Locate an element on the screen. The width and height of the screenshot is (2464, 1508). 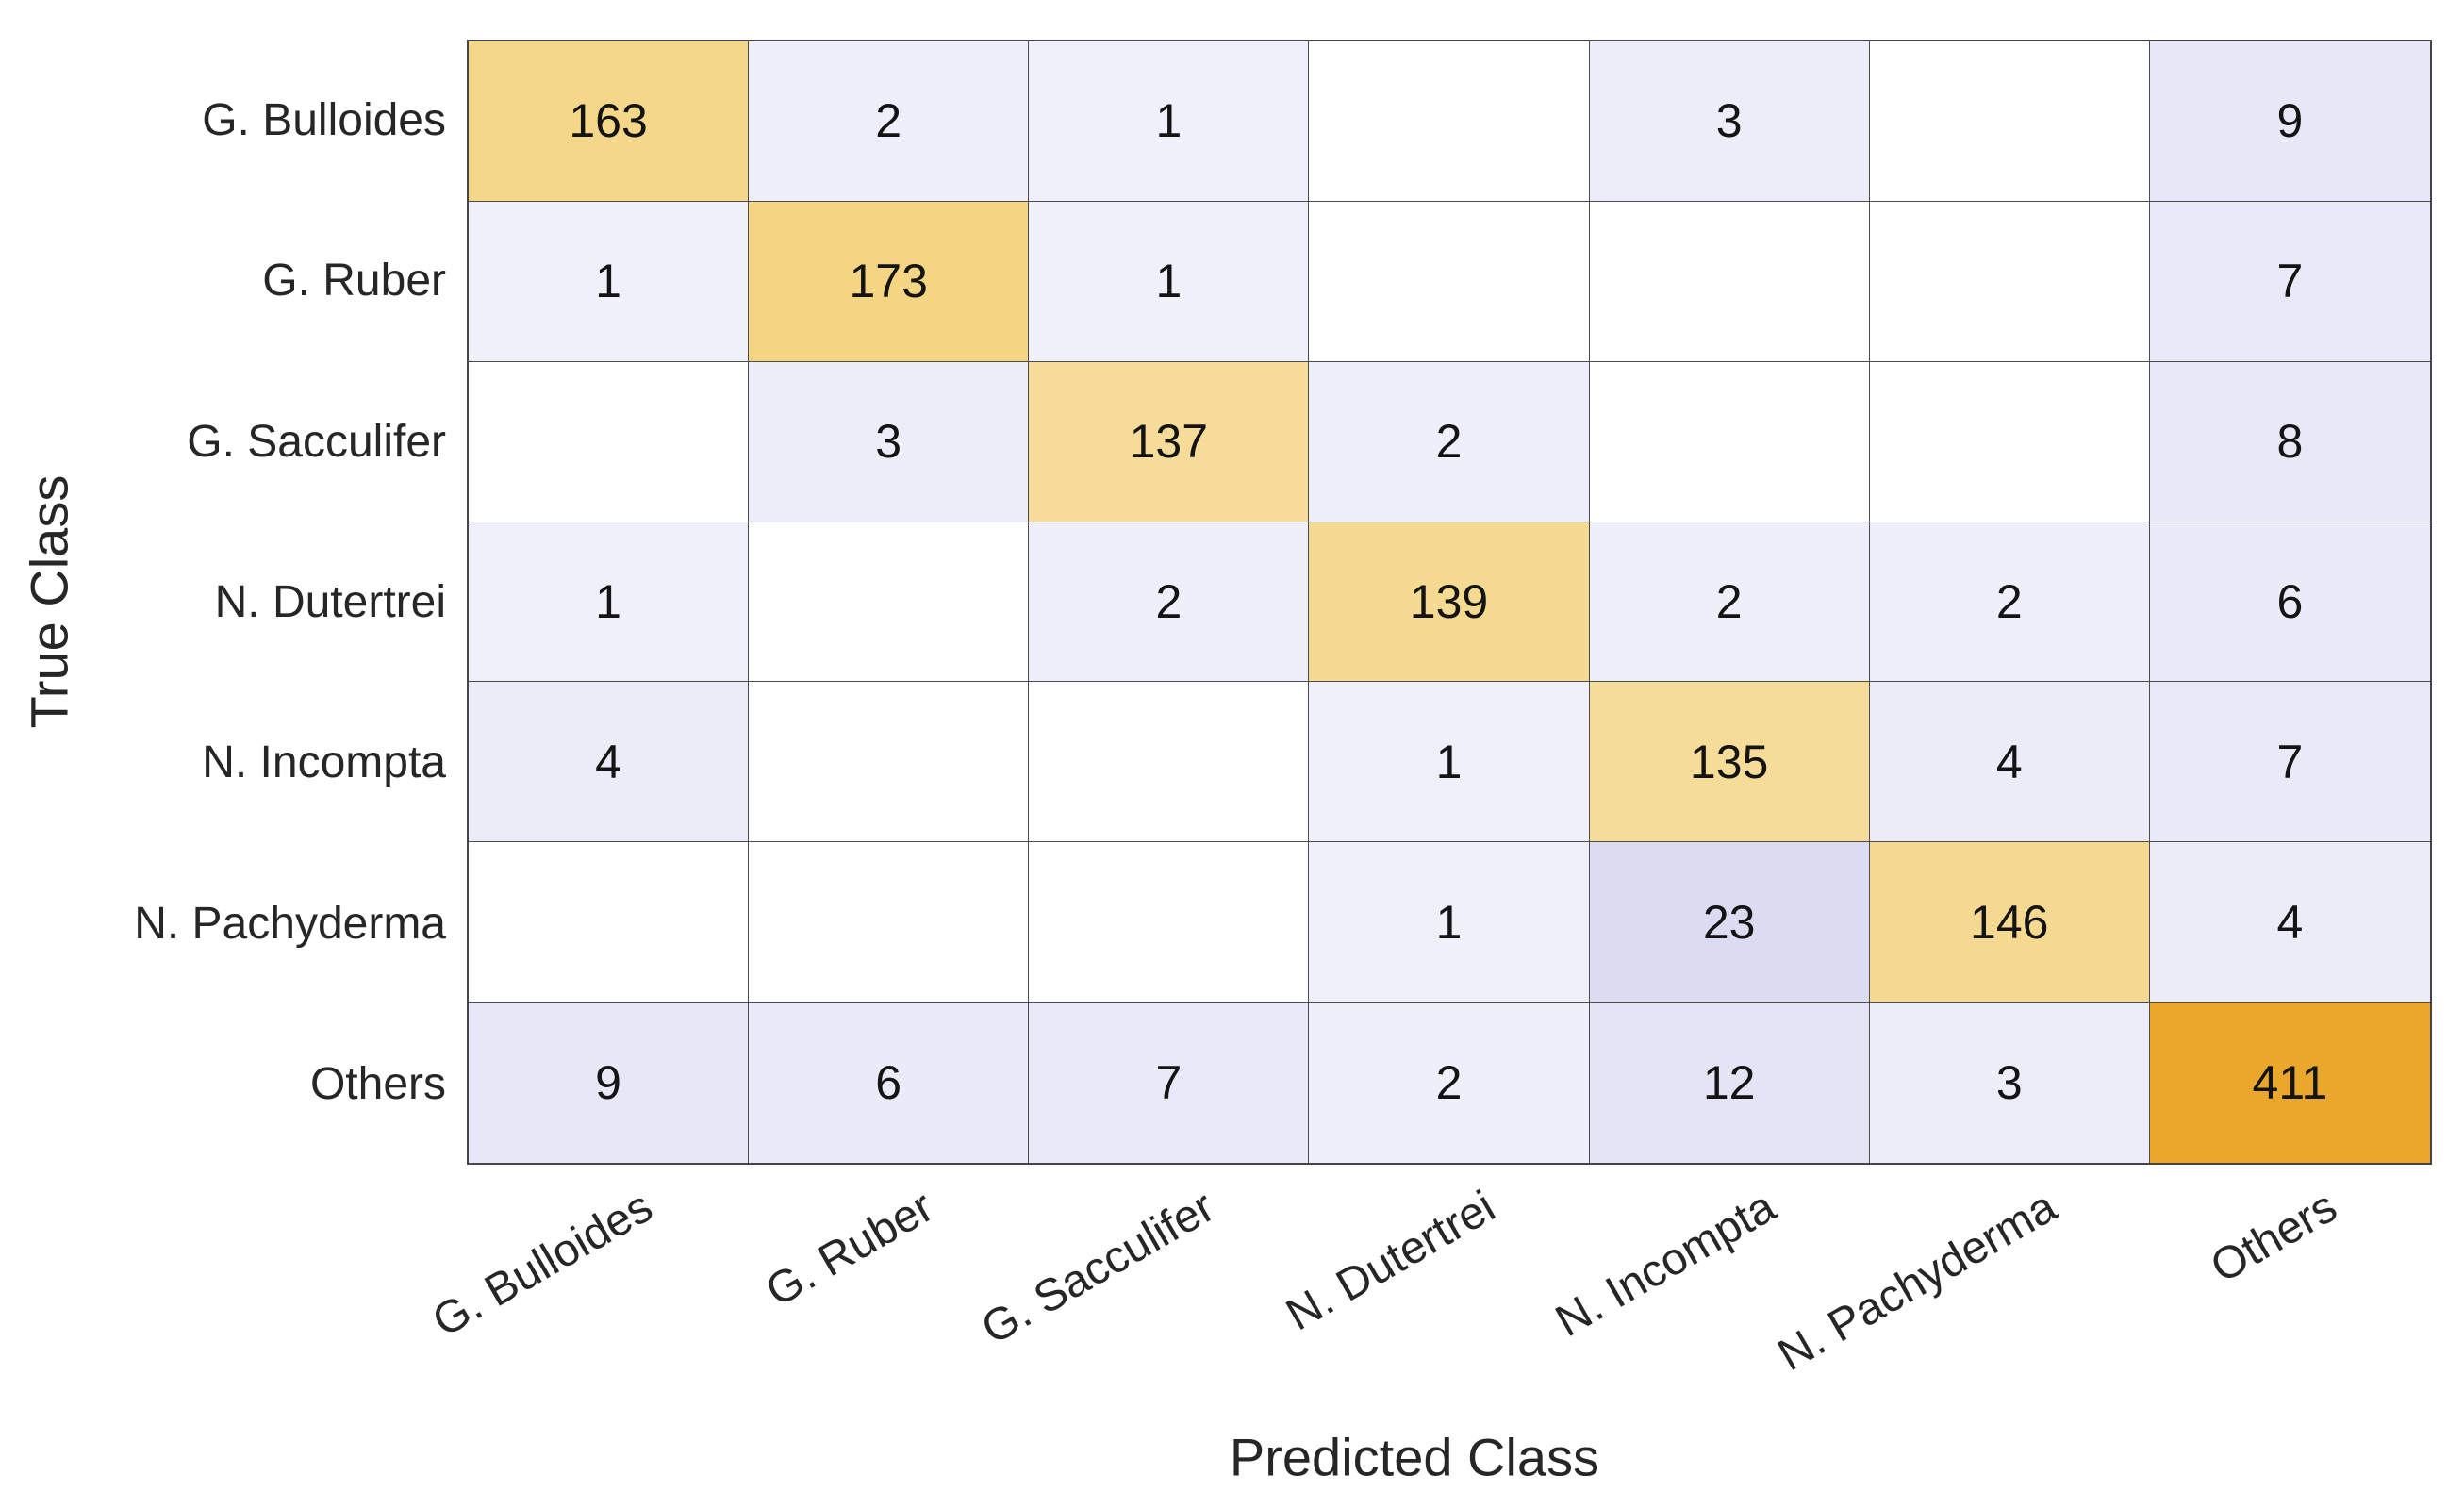
matrix-cell: 135 is located at coordinates (1729, 762).